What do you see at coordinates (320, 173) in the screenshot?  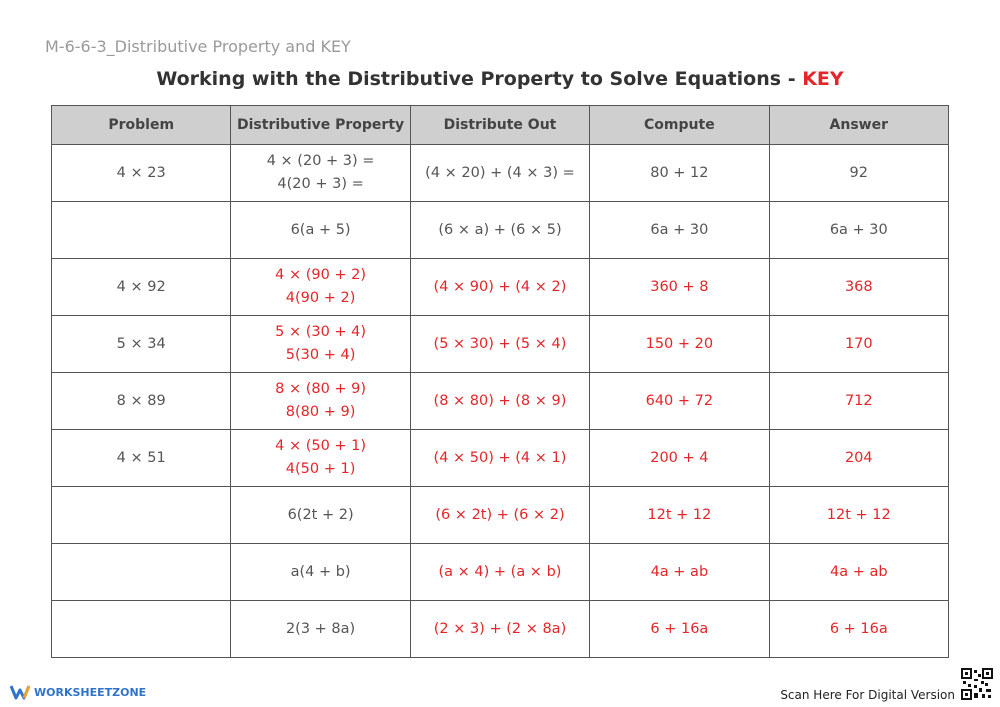 I see `table-cell: 4 × (20 + 3) = 4(20 + 3) =` at bounding box center [320, 173].